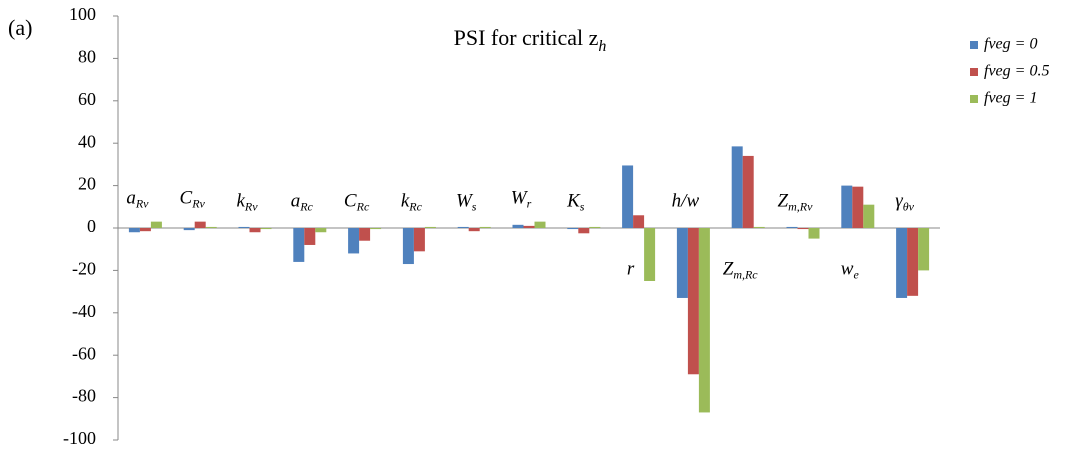 The height and width of the screenshot is (453, 1069). I want to click on x-tick-label: Ks, so click(575, 202).